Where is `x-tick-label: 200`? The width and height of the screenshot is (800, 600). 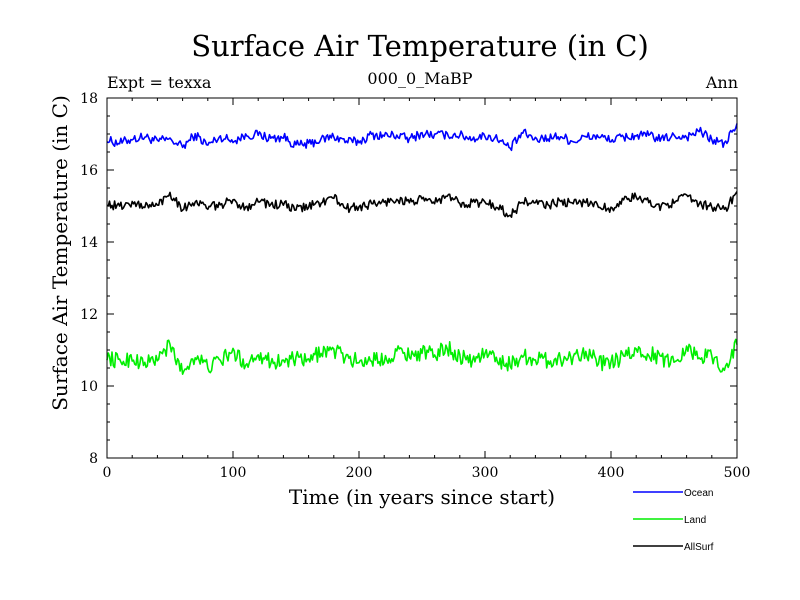
x-tick-label: 200 is located at coordinates (359, 473).